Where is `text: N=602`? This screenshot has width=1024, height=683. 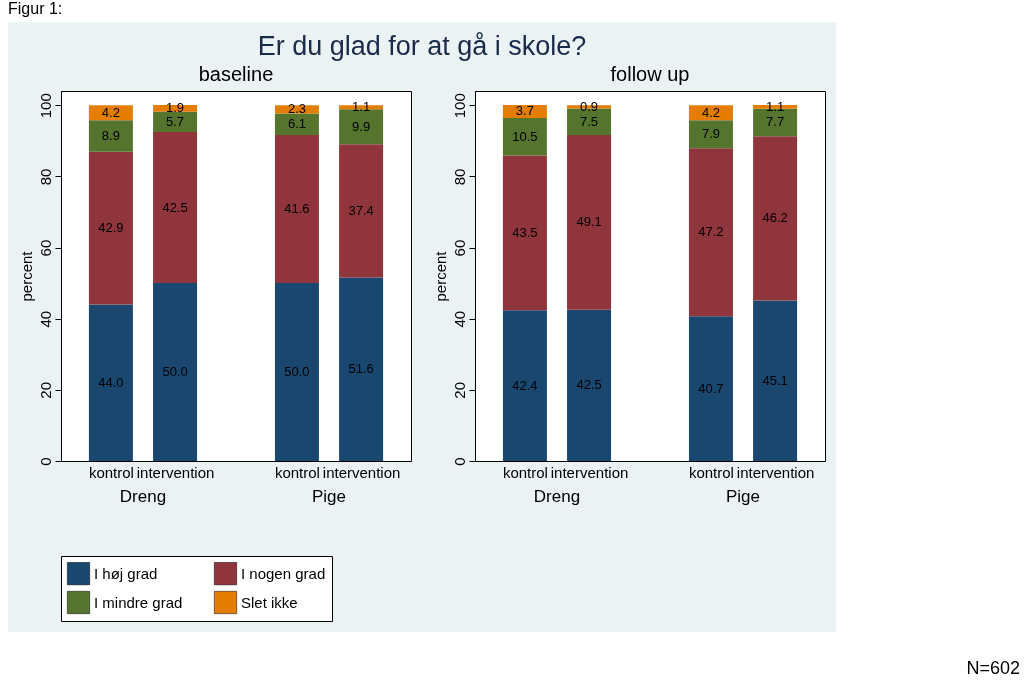
text: N=602 is located at coordinates (993, 668).